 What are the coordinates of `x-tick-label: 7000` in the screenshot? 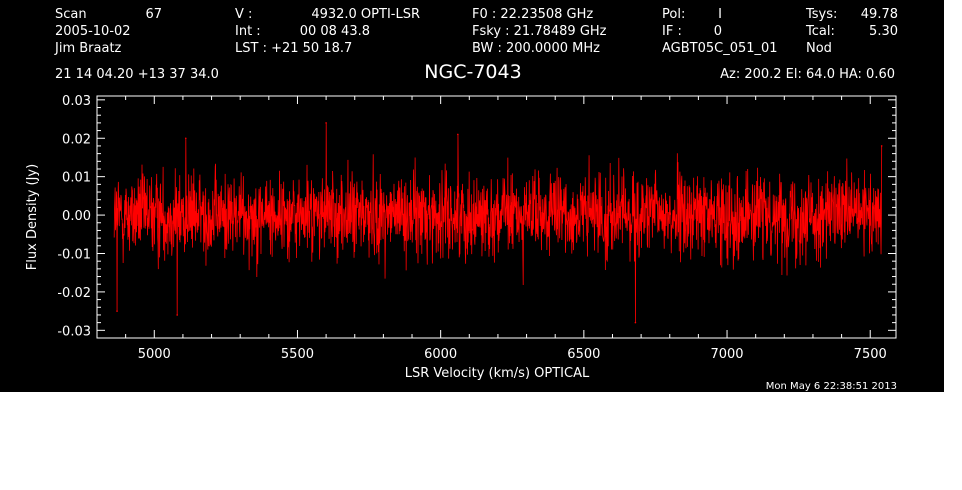 It's located at (726, 354).